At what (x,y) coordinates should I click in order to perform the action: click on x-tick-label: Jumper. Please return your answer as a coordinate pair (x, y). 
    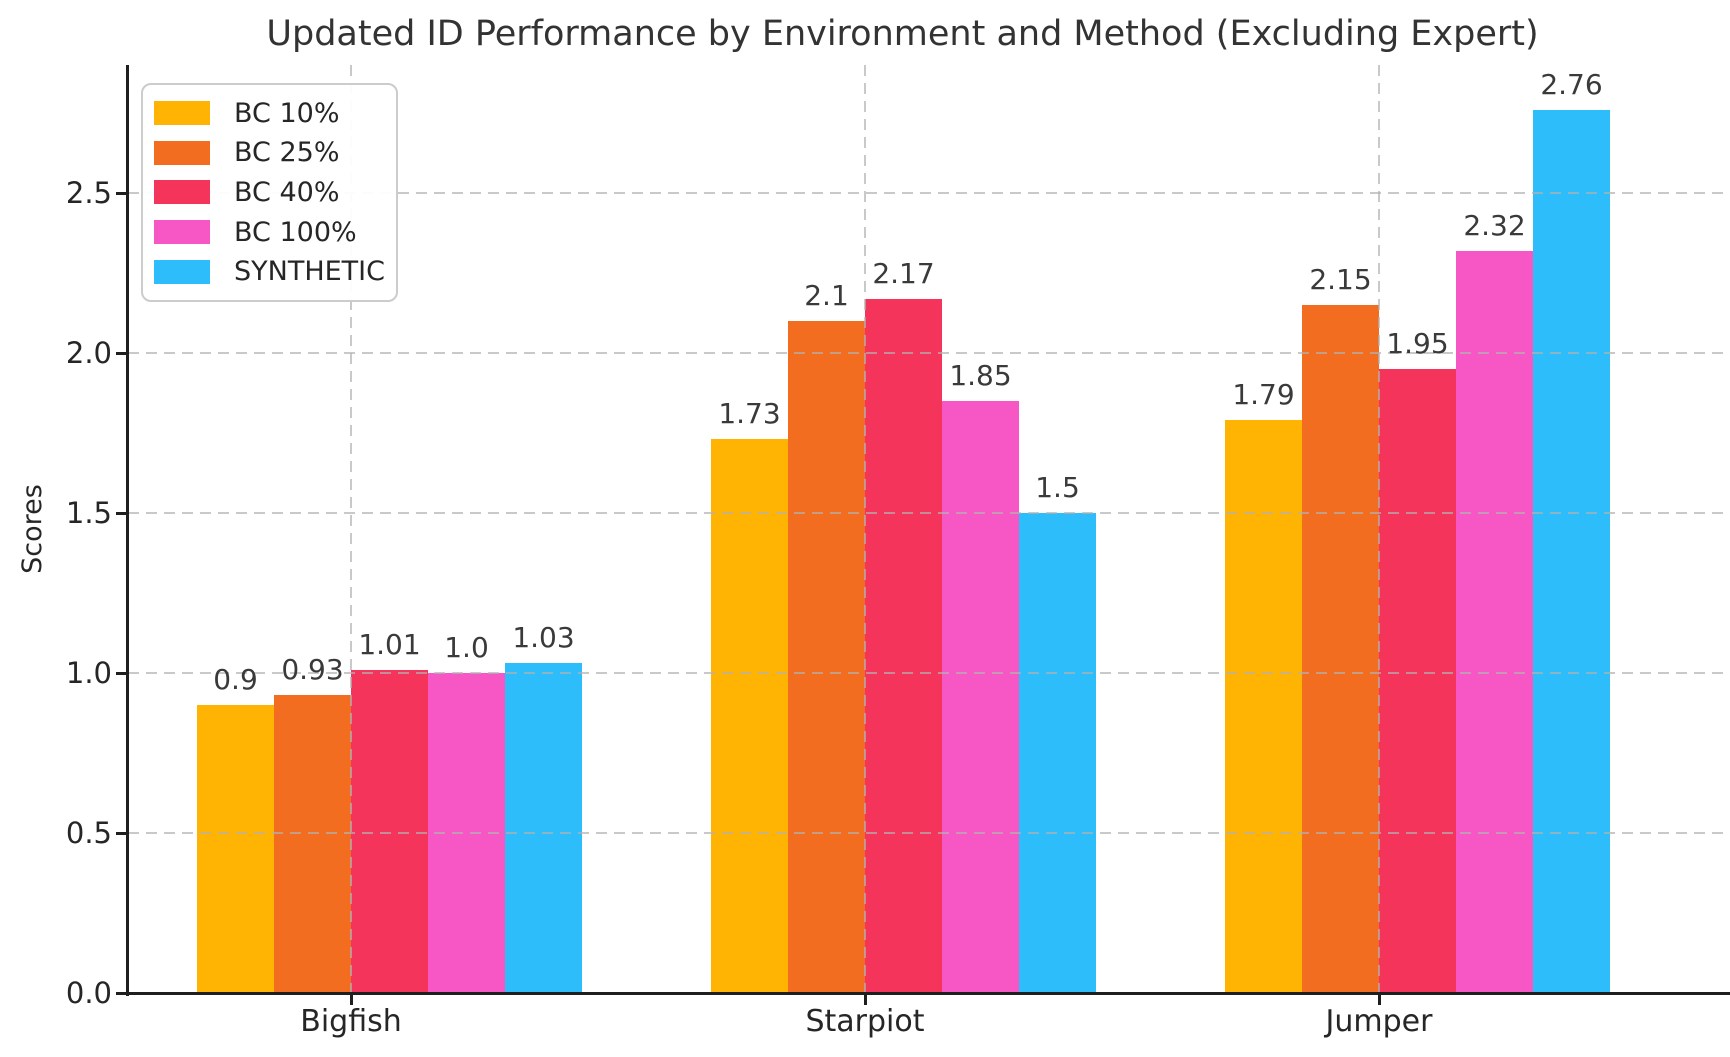
    Looking at the image, I should click on (1379, 1021).